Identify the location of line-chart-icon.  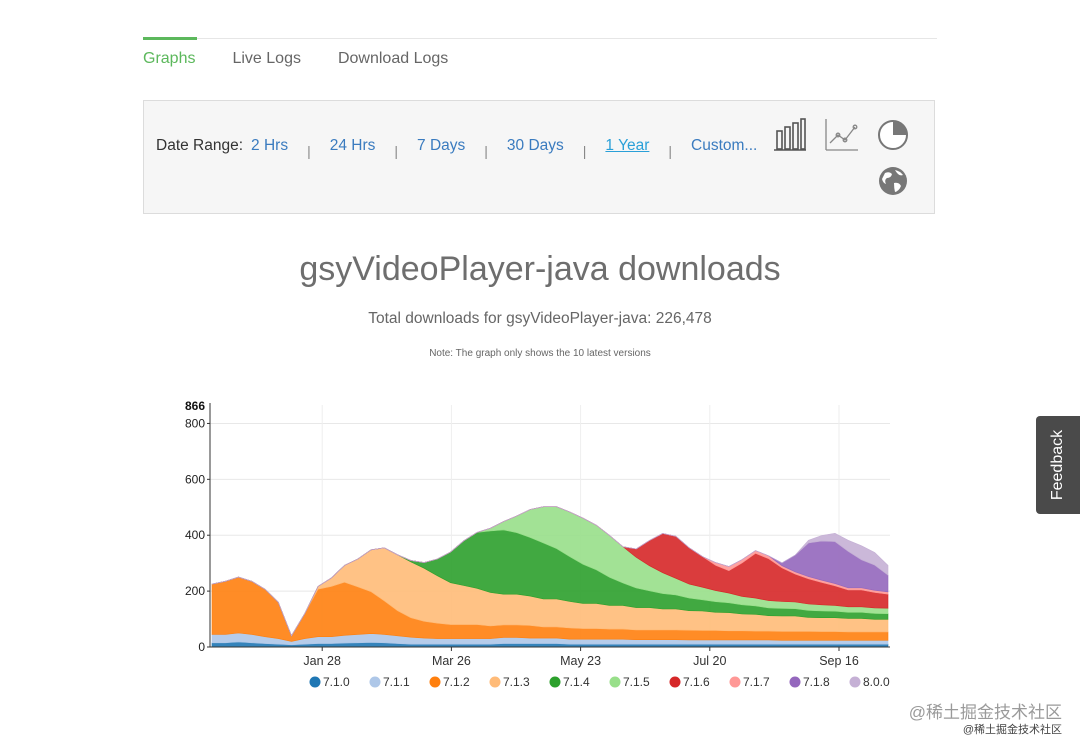
(842, 135).